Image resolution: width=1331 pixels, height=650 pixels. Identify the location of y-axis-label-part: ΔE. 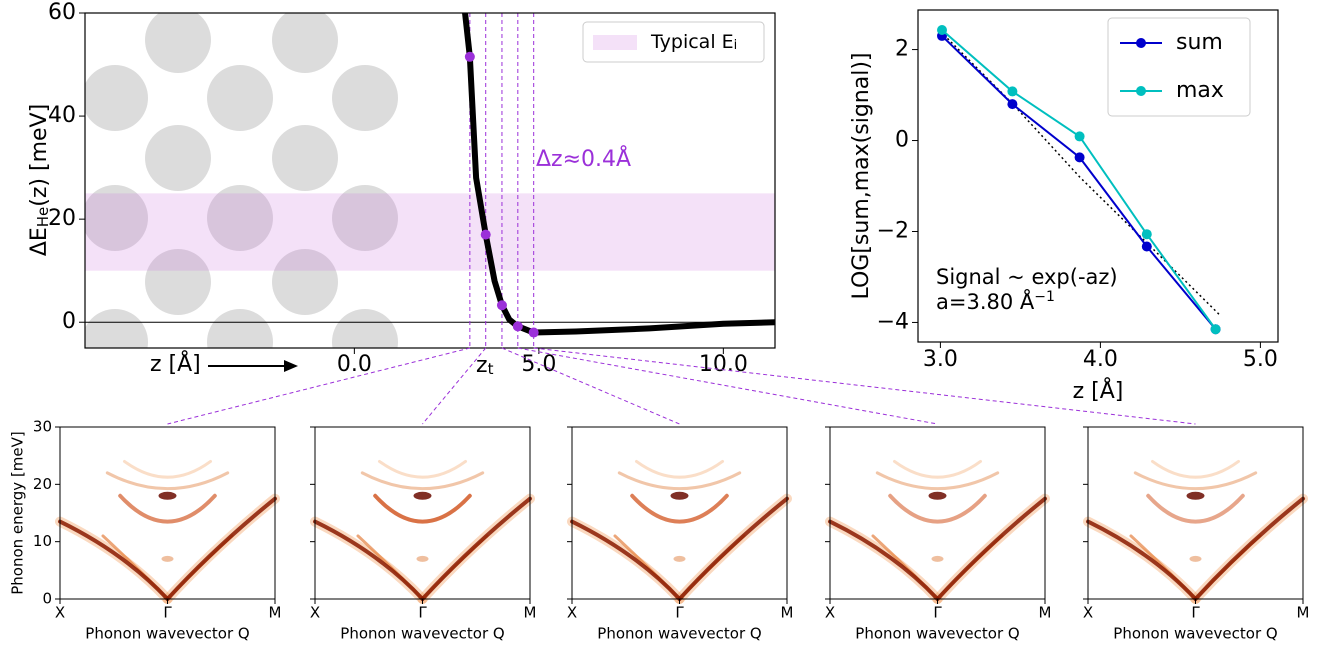
(39, 241).